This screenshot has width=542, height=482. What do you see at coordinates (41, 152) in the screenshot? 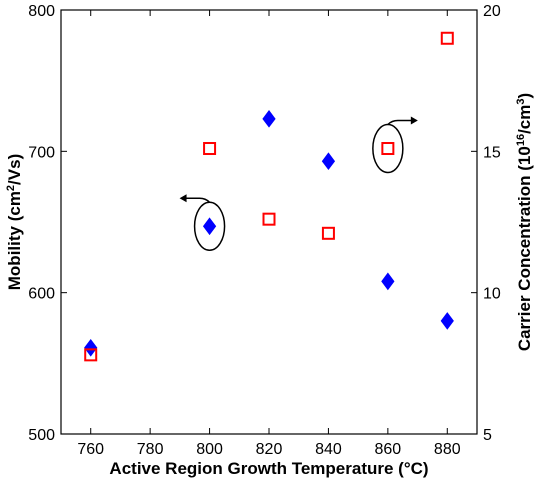
I see `y-left-tick-label: 700` at bounding box center [41, 152].